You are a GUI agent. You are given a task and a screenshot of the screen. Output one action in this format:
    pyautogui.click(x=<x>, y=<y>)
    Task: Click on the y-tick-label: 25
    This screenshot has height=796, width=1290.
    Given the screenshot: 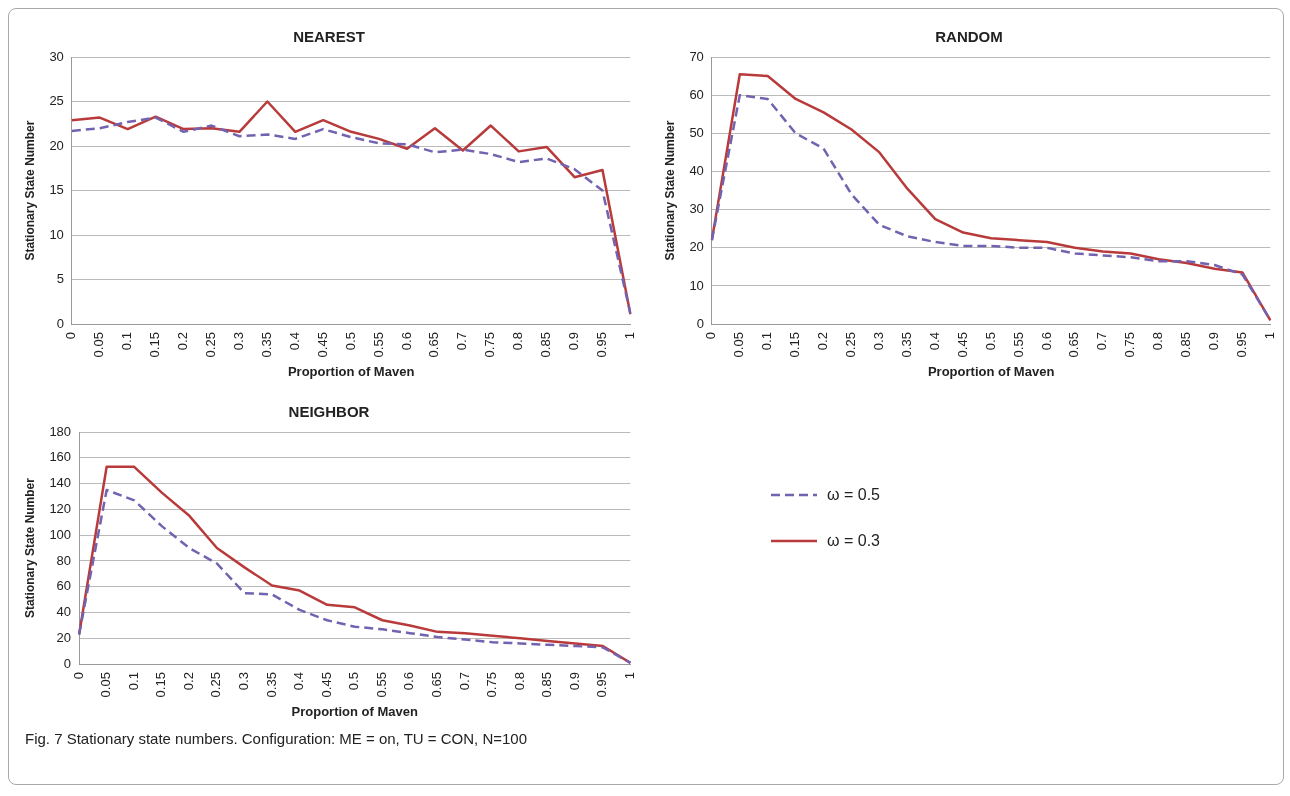 What is the action you would take?
    pyautogui.click(x=56, y=101)
    